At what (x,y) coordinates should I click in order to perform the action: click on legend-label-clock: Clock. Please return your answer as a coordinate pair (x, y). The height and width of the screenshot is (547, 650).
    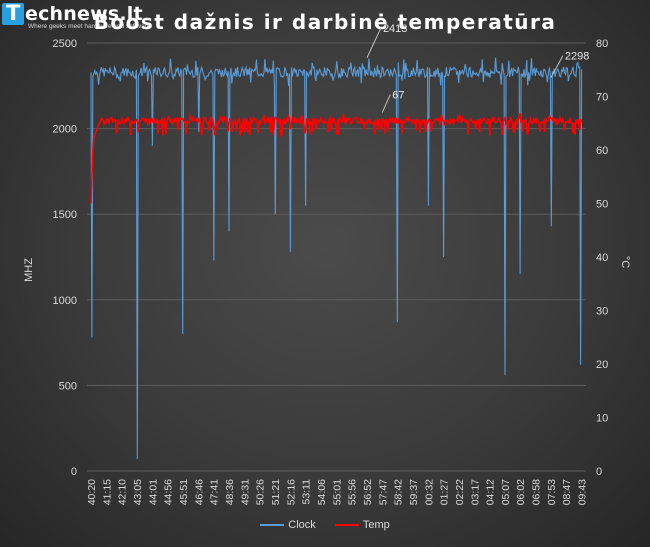
    Looking at the image, I should click on (302, 525).